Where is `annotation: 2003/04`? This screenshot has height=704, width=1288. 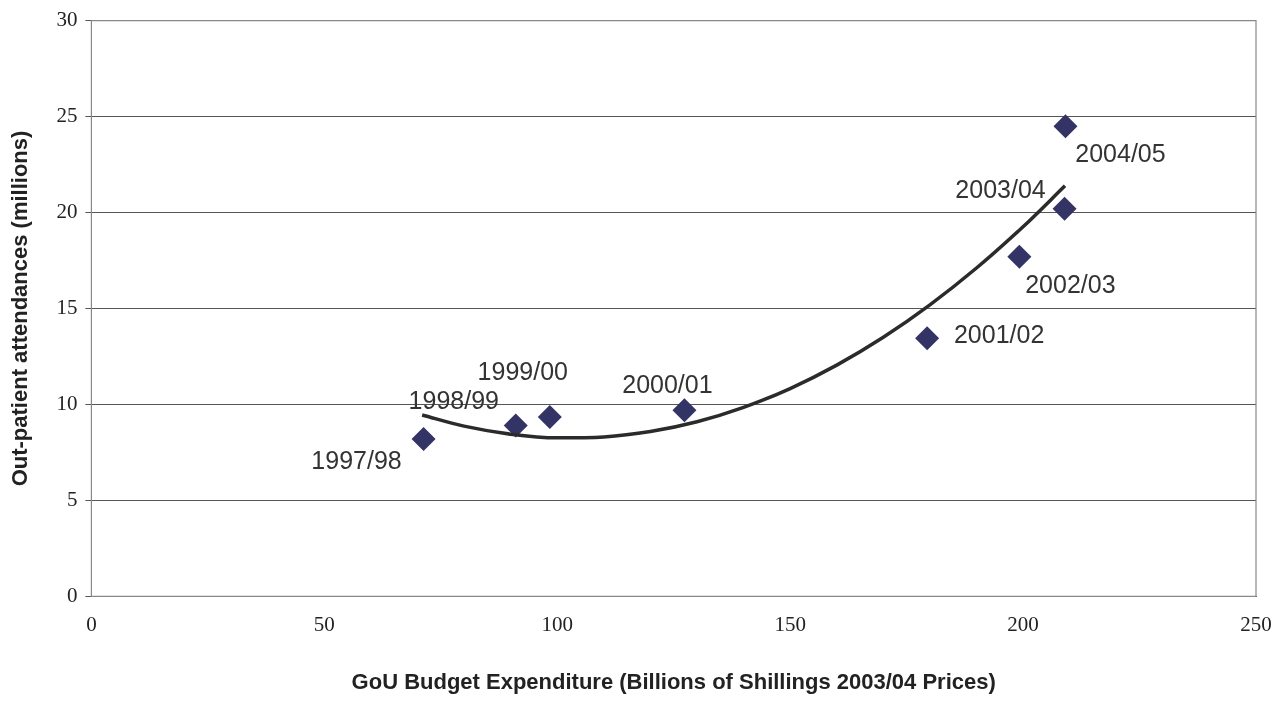 annotation: 2003/04 is located at coordinates (1000, 188).